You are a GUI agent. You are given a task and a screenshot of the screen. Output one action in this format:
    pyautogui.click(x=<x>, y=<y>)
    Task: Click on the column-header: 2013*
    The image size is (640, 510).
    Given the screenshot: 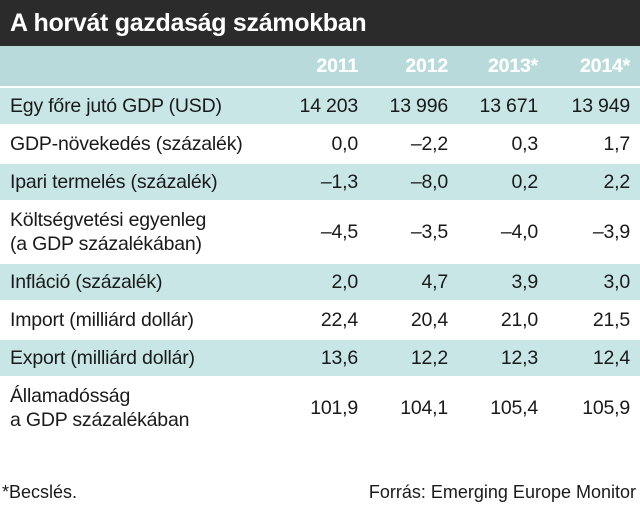 What is the action you would take?
    pyautogui.click(x=513, y=65)
    